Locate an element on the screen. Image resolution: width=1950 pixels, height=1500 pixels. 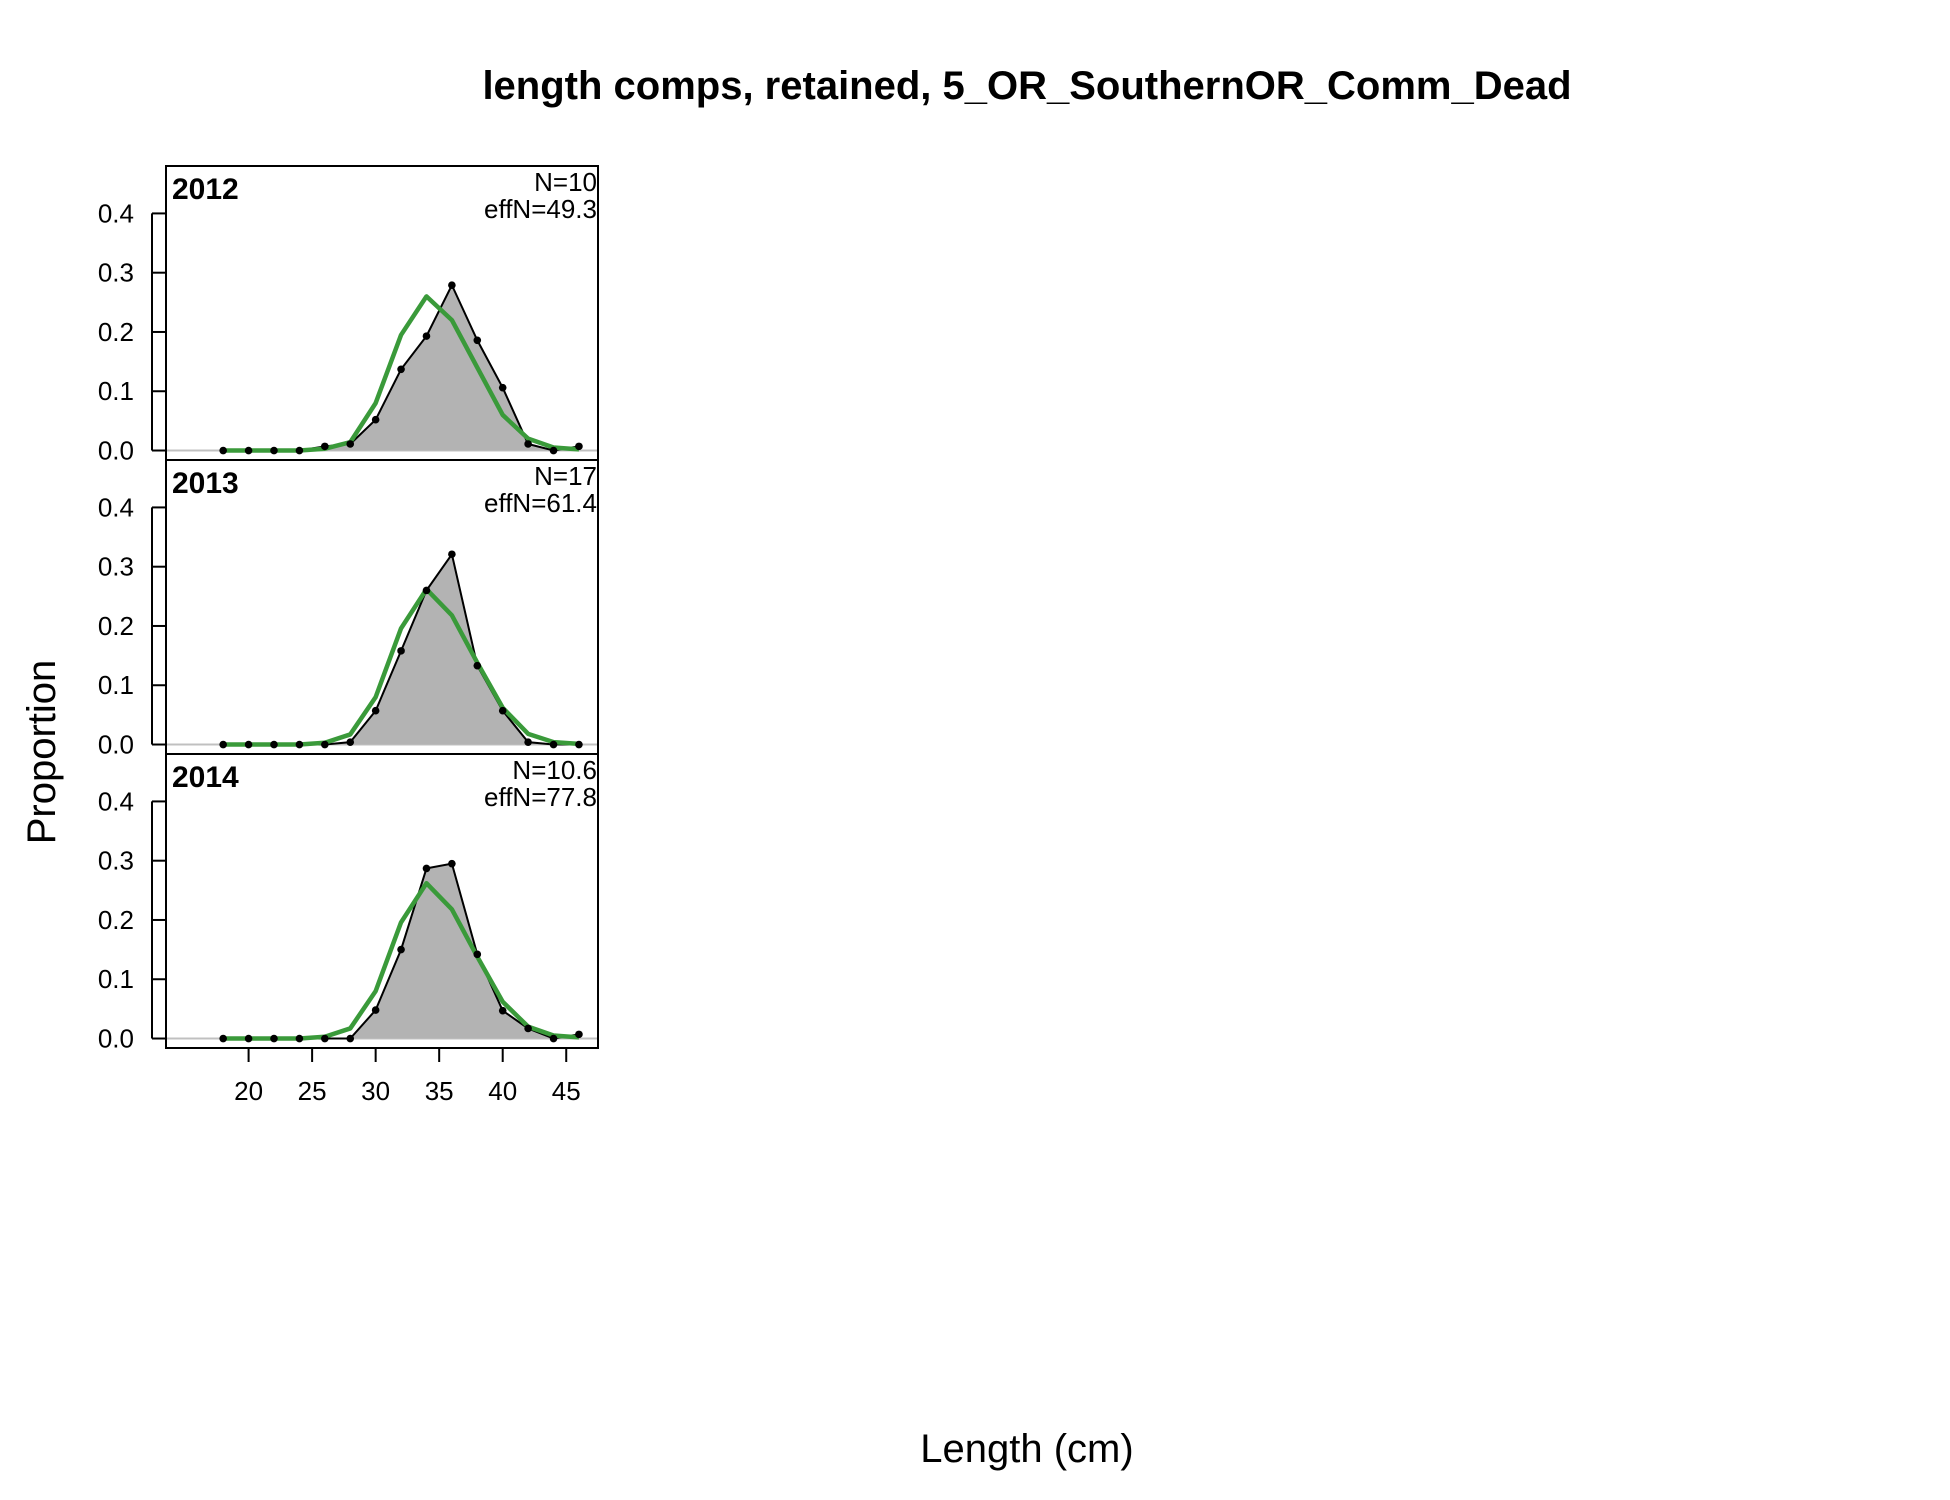
x-tick-label: 20 is located at coordinates (248, 1091).